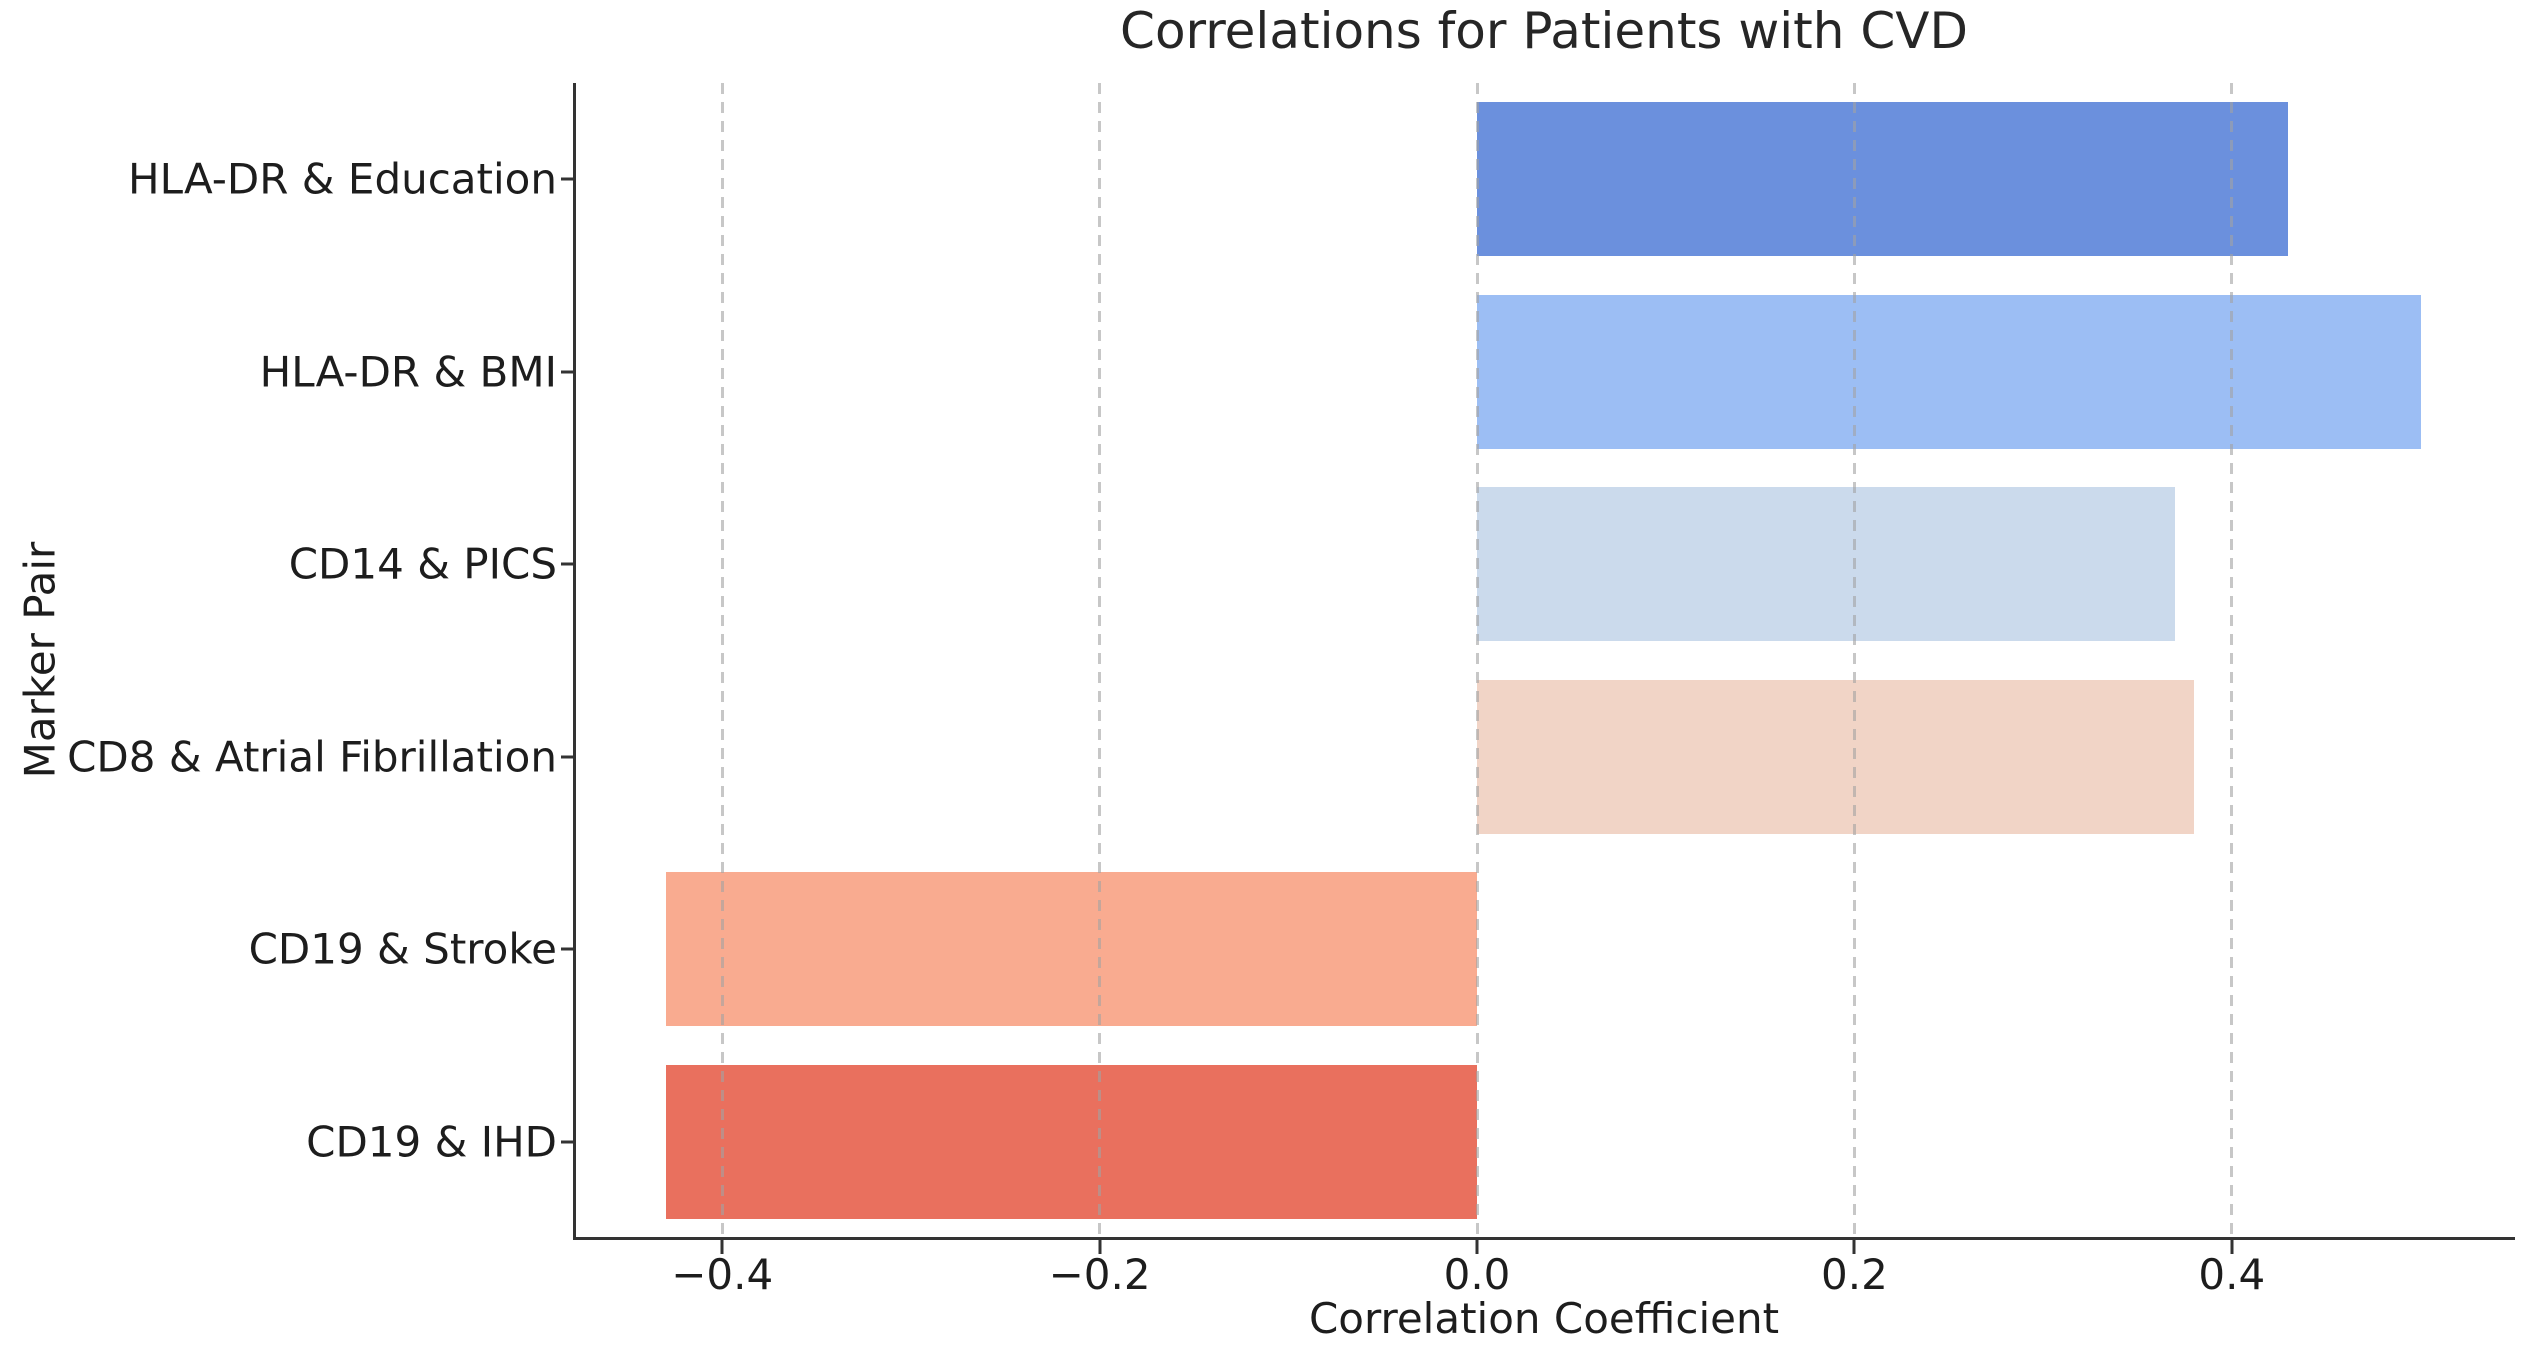 The height and width of the screenshot is (1368, 2539). I want to click on y-tick-label: CD8 & Atrial Fibrillation, so click(312, 757).